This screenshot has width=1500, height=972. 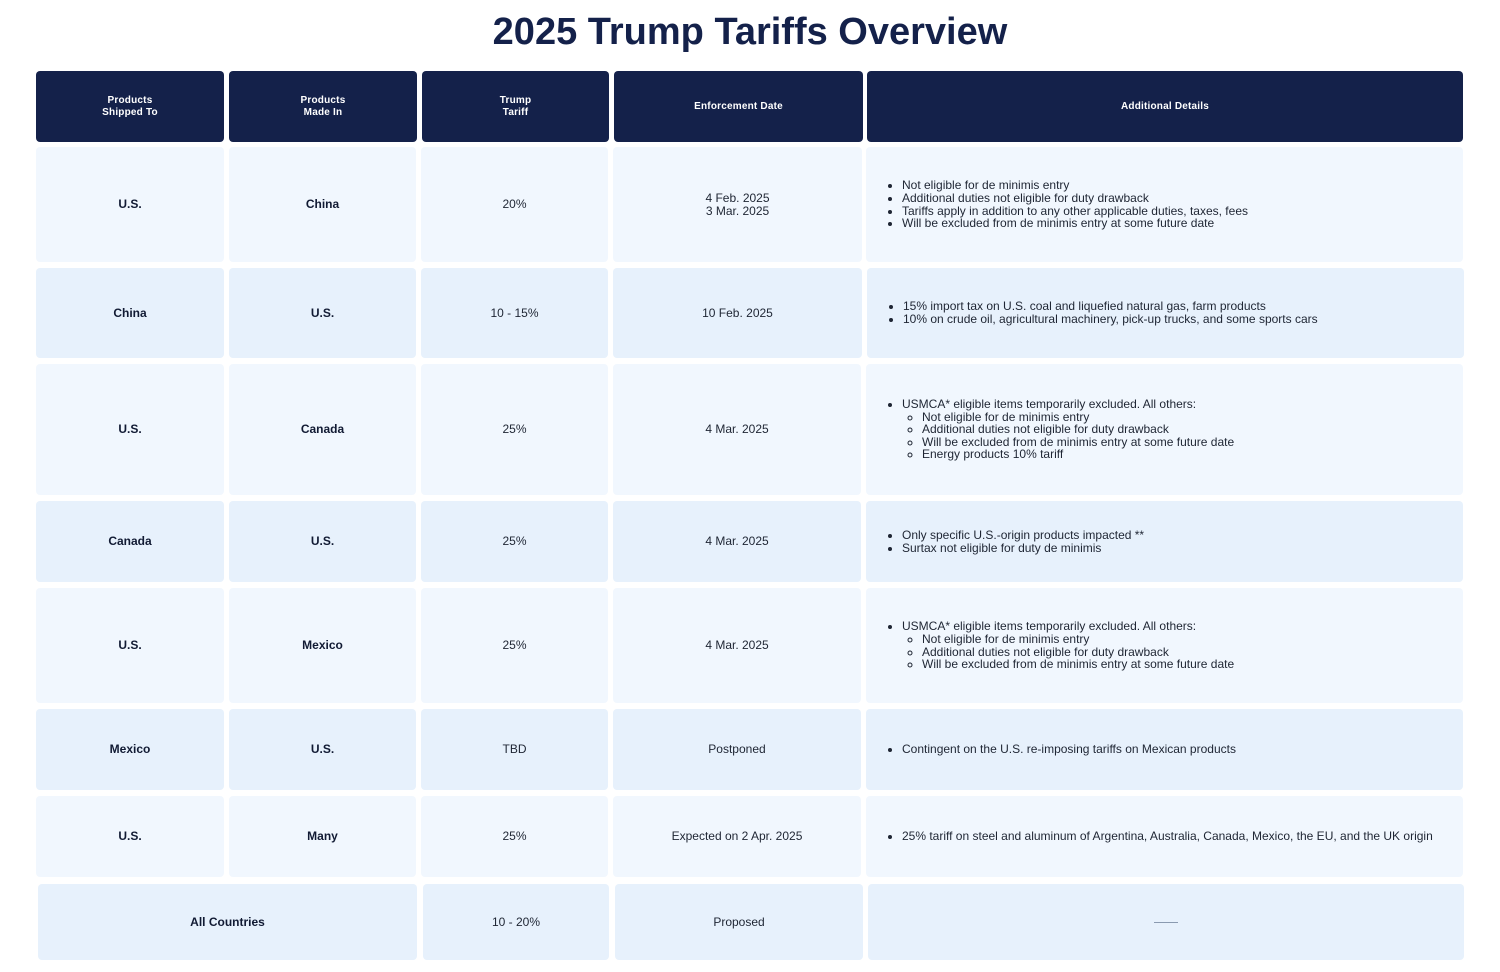 I want to click on header-enforcement-date: Enforcement Date, so click(x=738, y=106).